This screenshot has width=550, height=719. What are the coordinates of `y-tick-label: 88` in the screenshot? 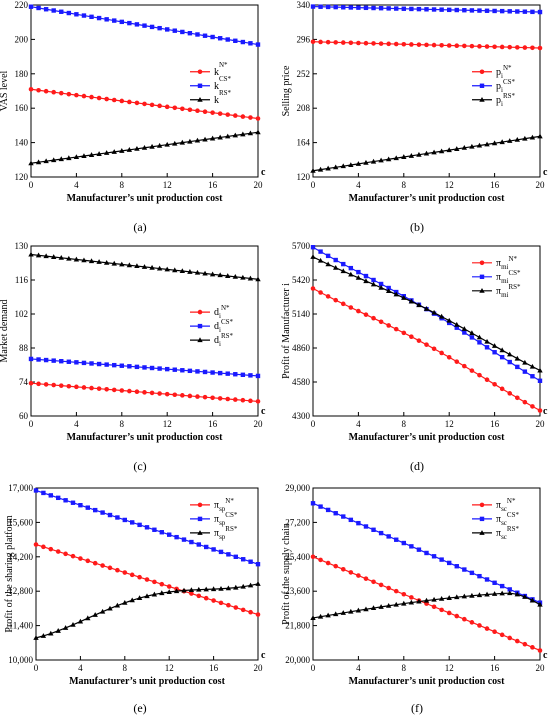 It's located at (24, 348).